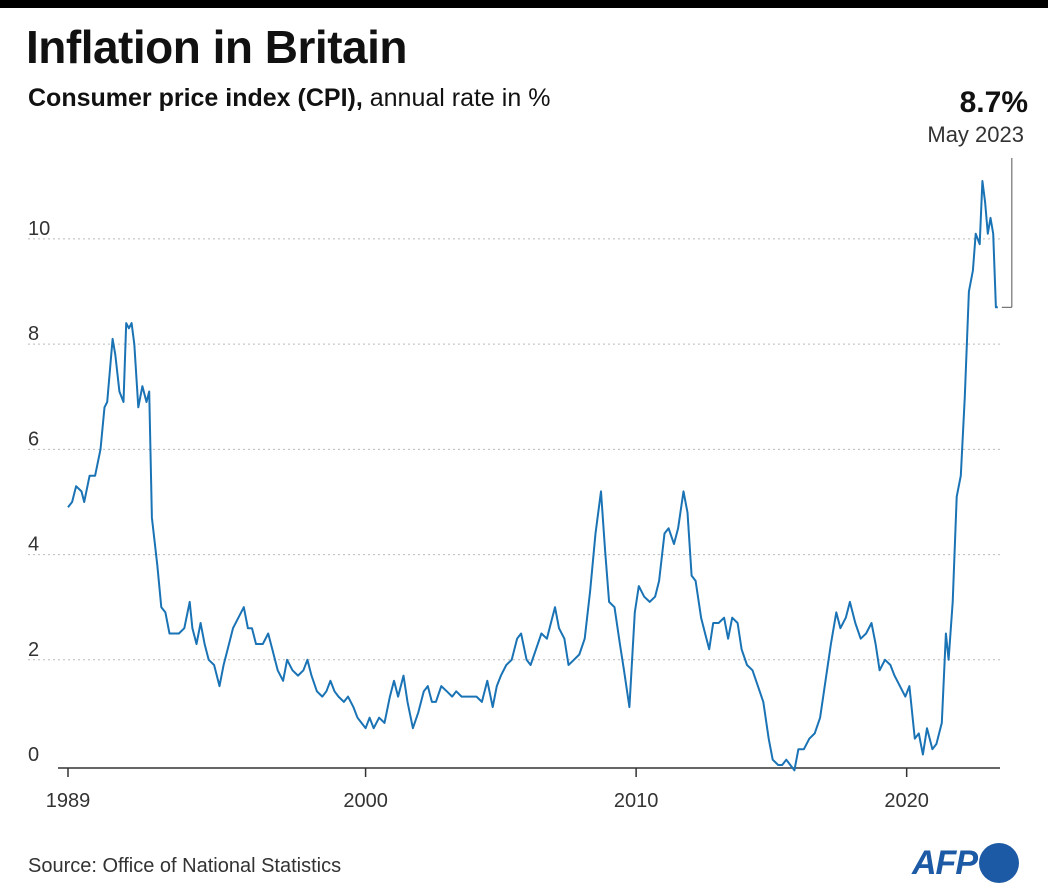  What do you see at coordinates (636, 801) in the screenshot?
I see `x-tick-label-2010: 2010` at bounding box center [636, 801].